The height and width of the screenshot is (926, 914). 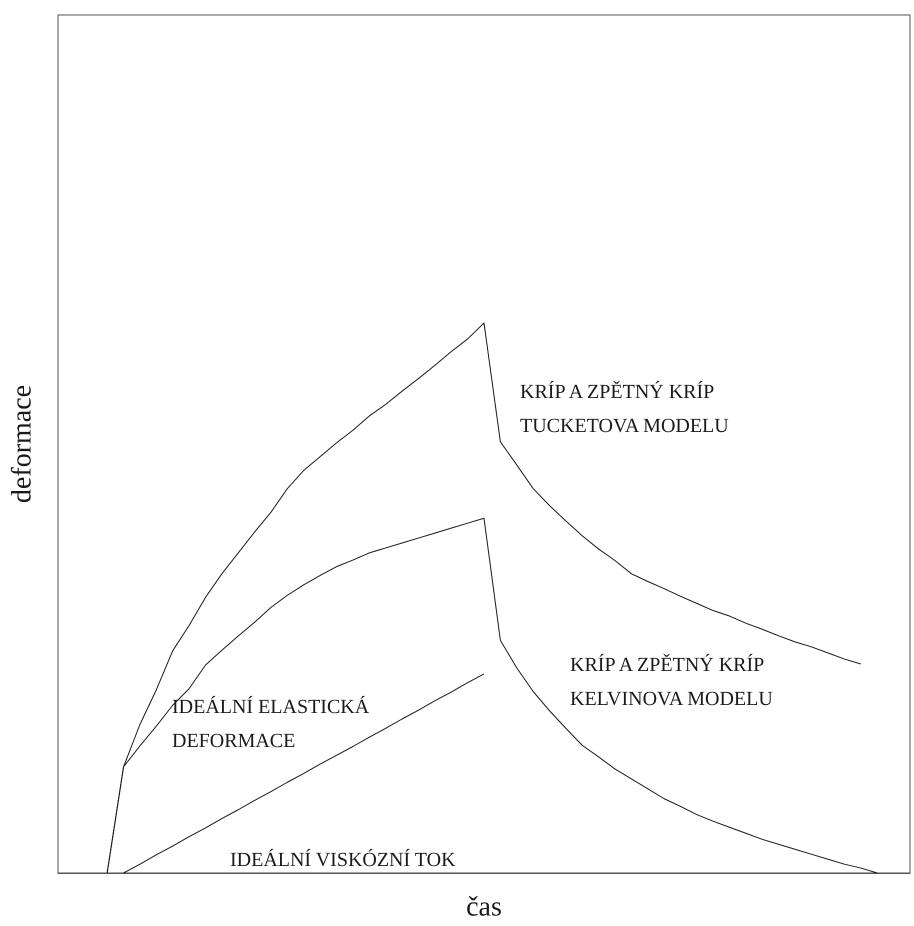 I want to click on x-axis-title: čas, so click(x=484, y=907).